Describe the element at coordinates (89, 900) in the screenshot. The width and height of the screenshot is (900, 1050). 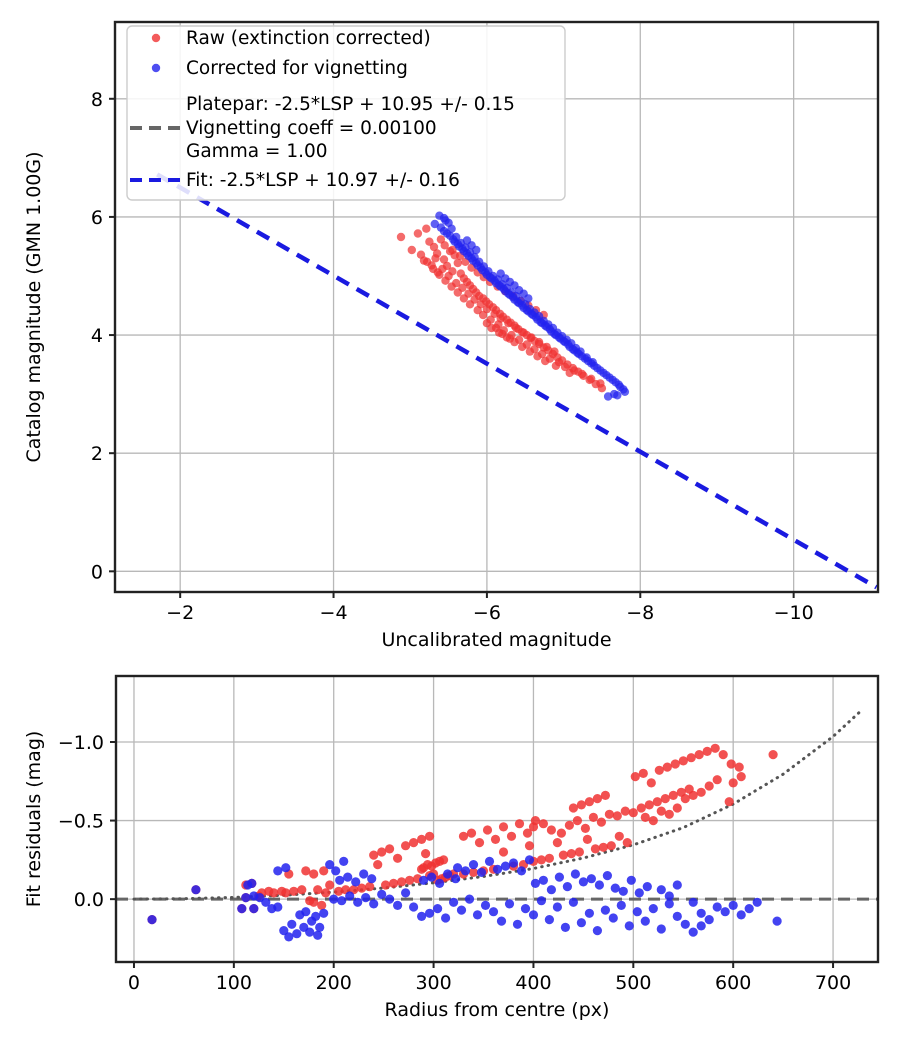
I see `y-tick-label: 0.0` at that location.